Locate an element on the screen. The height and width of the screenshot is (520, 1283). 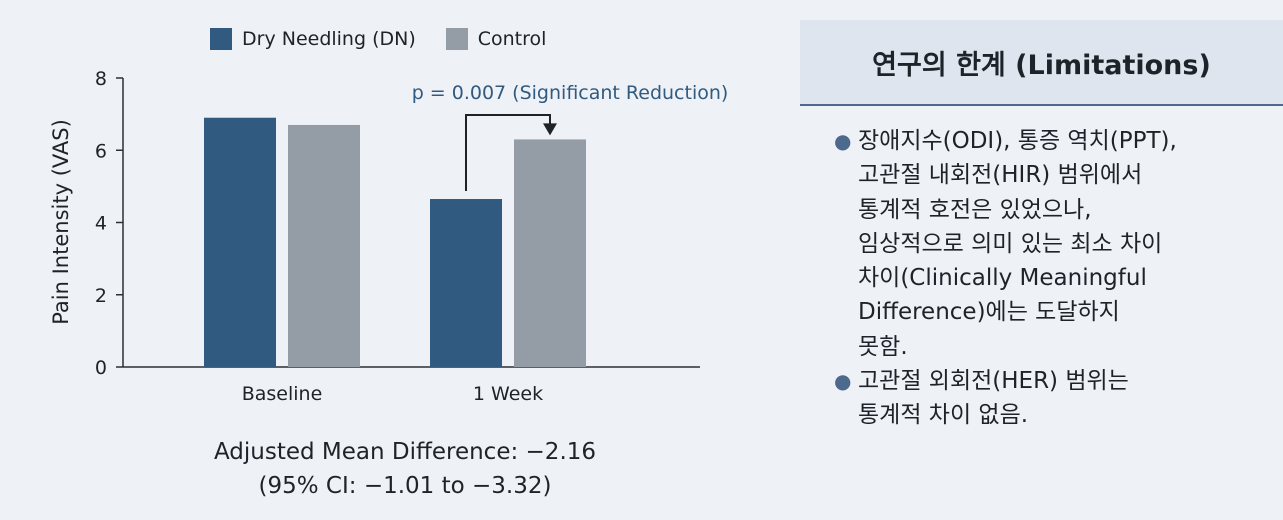
limitation-line: 임상적으로 의미 있는 최소 차이 is located at coordinates (1010, 243).